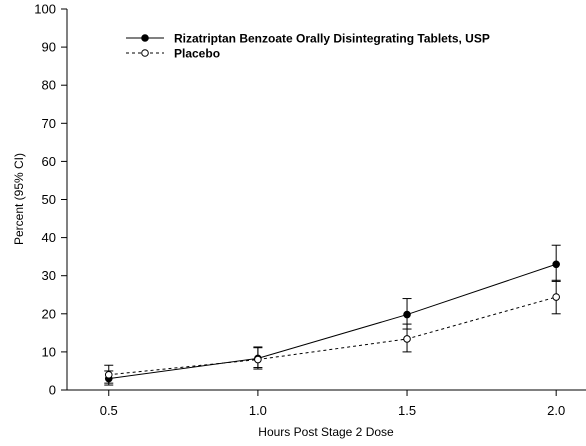 The image size is (586, 446). I want to click on y-tick-label: 40, so click(49, 237).